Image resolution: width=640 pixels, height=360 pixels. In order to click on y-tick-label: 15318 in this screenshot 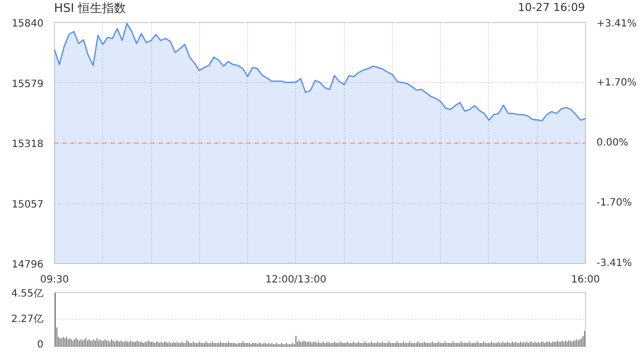, I will do `click(28, 144)`.